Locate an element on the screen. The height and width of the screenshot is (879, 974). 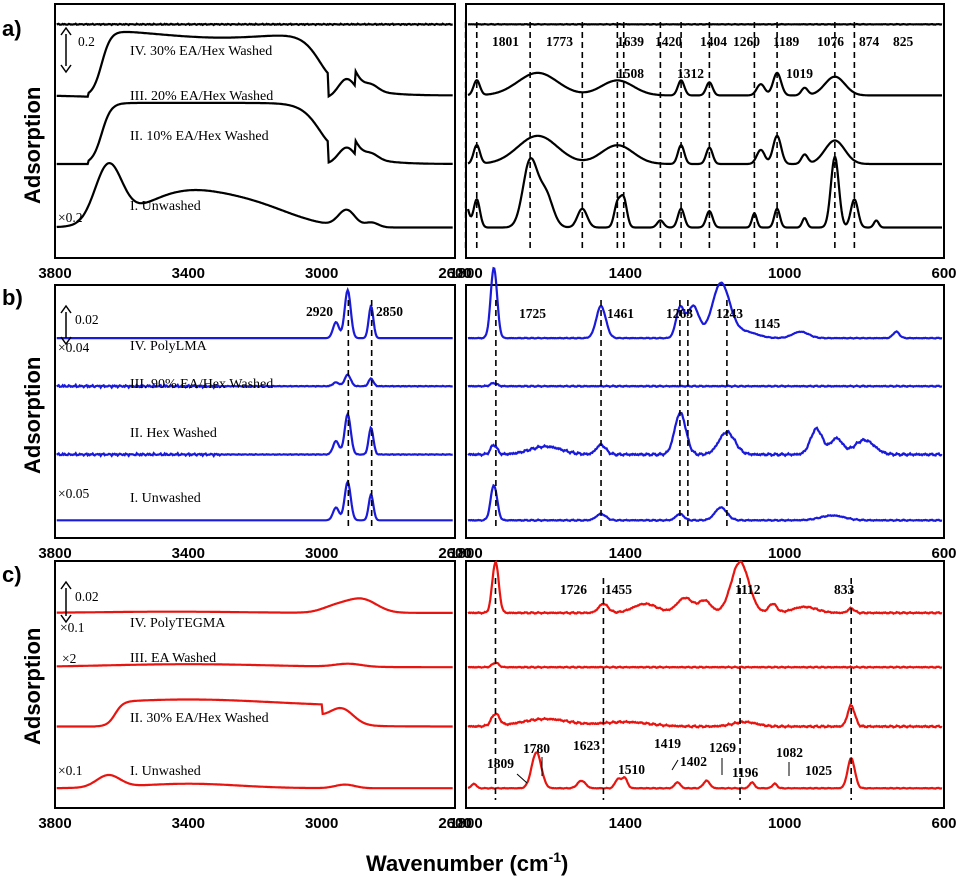
panel-b-left-tick-3000: 3000 is located at coordinates (321, 553).